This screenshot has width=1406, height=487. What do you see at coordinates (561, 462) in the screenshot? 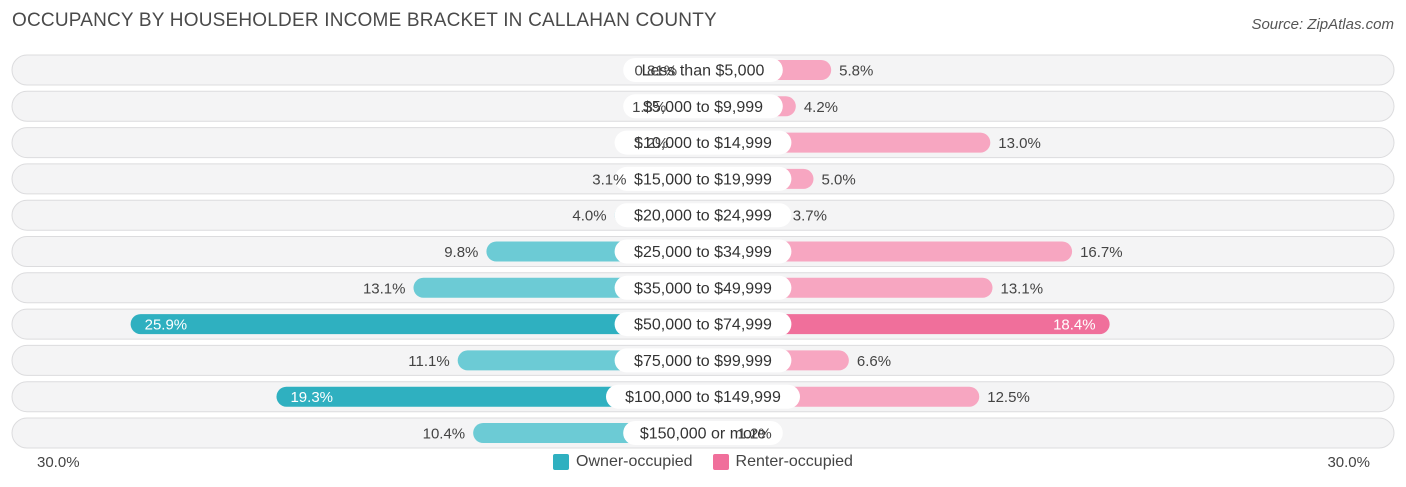
I see `legend-swatch-owner` at bounding box center [561, 462].